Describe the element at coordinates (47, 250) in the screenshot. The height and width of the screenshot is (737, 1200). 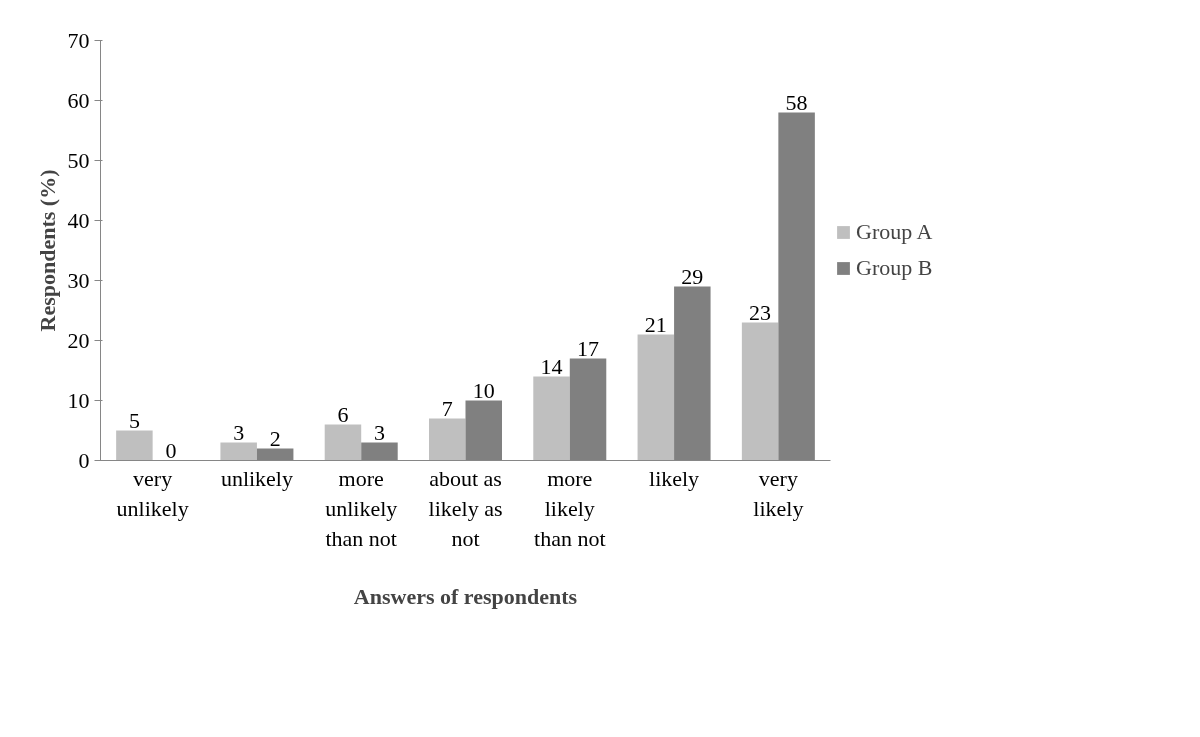
I see `y-axis-title: Respondents (%)` at that location.